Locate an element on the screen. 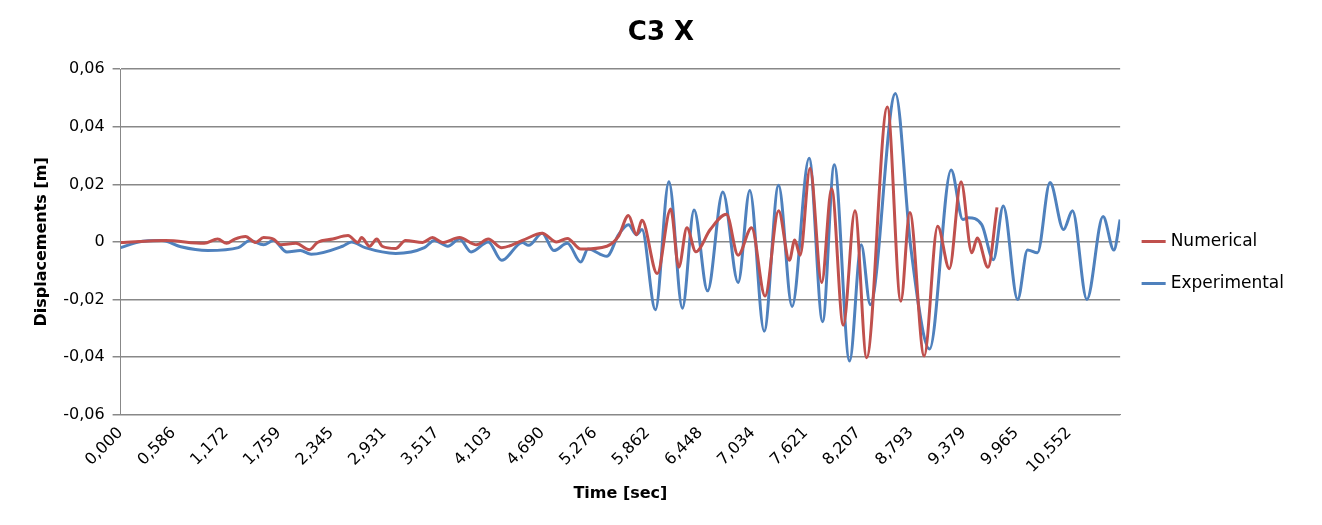 The image size is (1322, 525). y-axis-title: Displacements [m] is located at coordinates (40, 242).